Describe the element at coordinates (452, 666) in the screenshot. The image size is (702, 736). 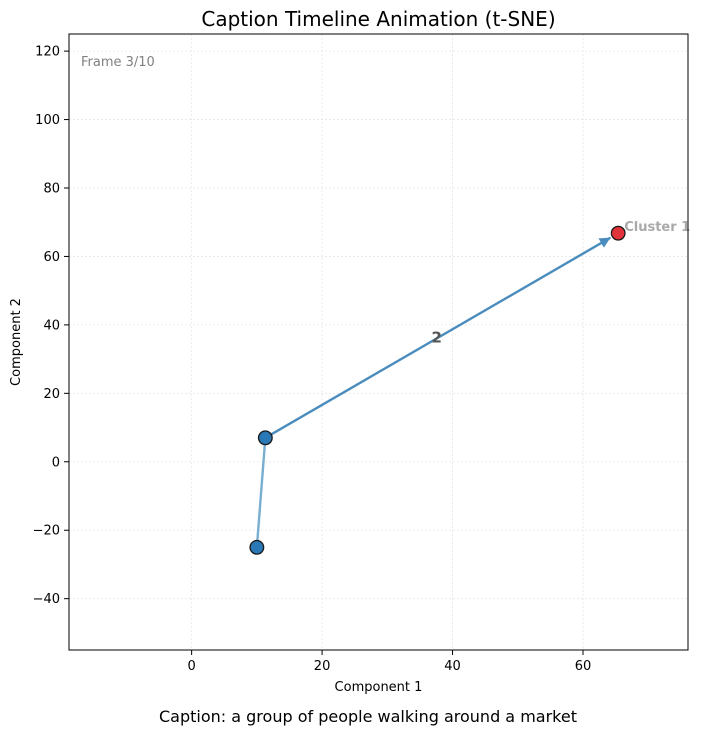
I see `x-tick-label: 40` at that location.